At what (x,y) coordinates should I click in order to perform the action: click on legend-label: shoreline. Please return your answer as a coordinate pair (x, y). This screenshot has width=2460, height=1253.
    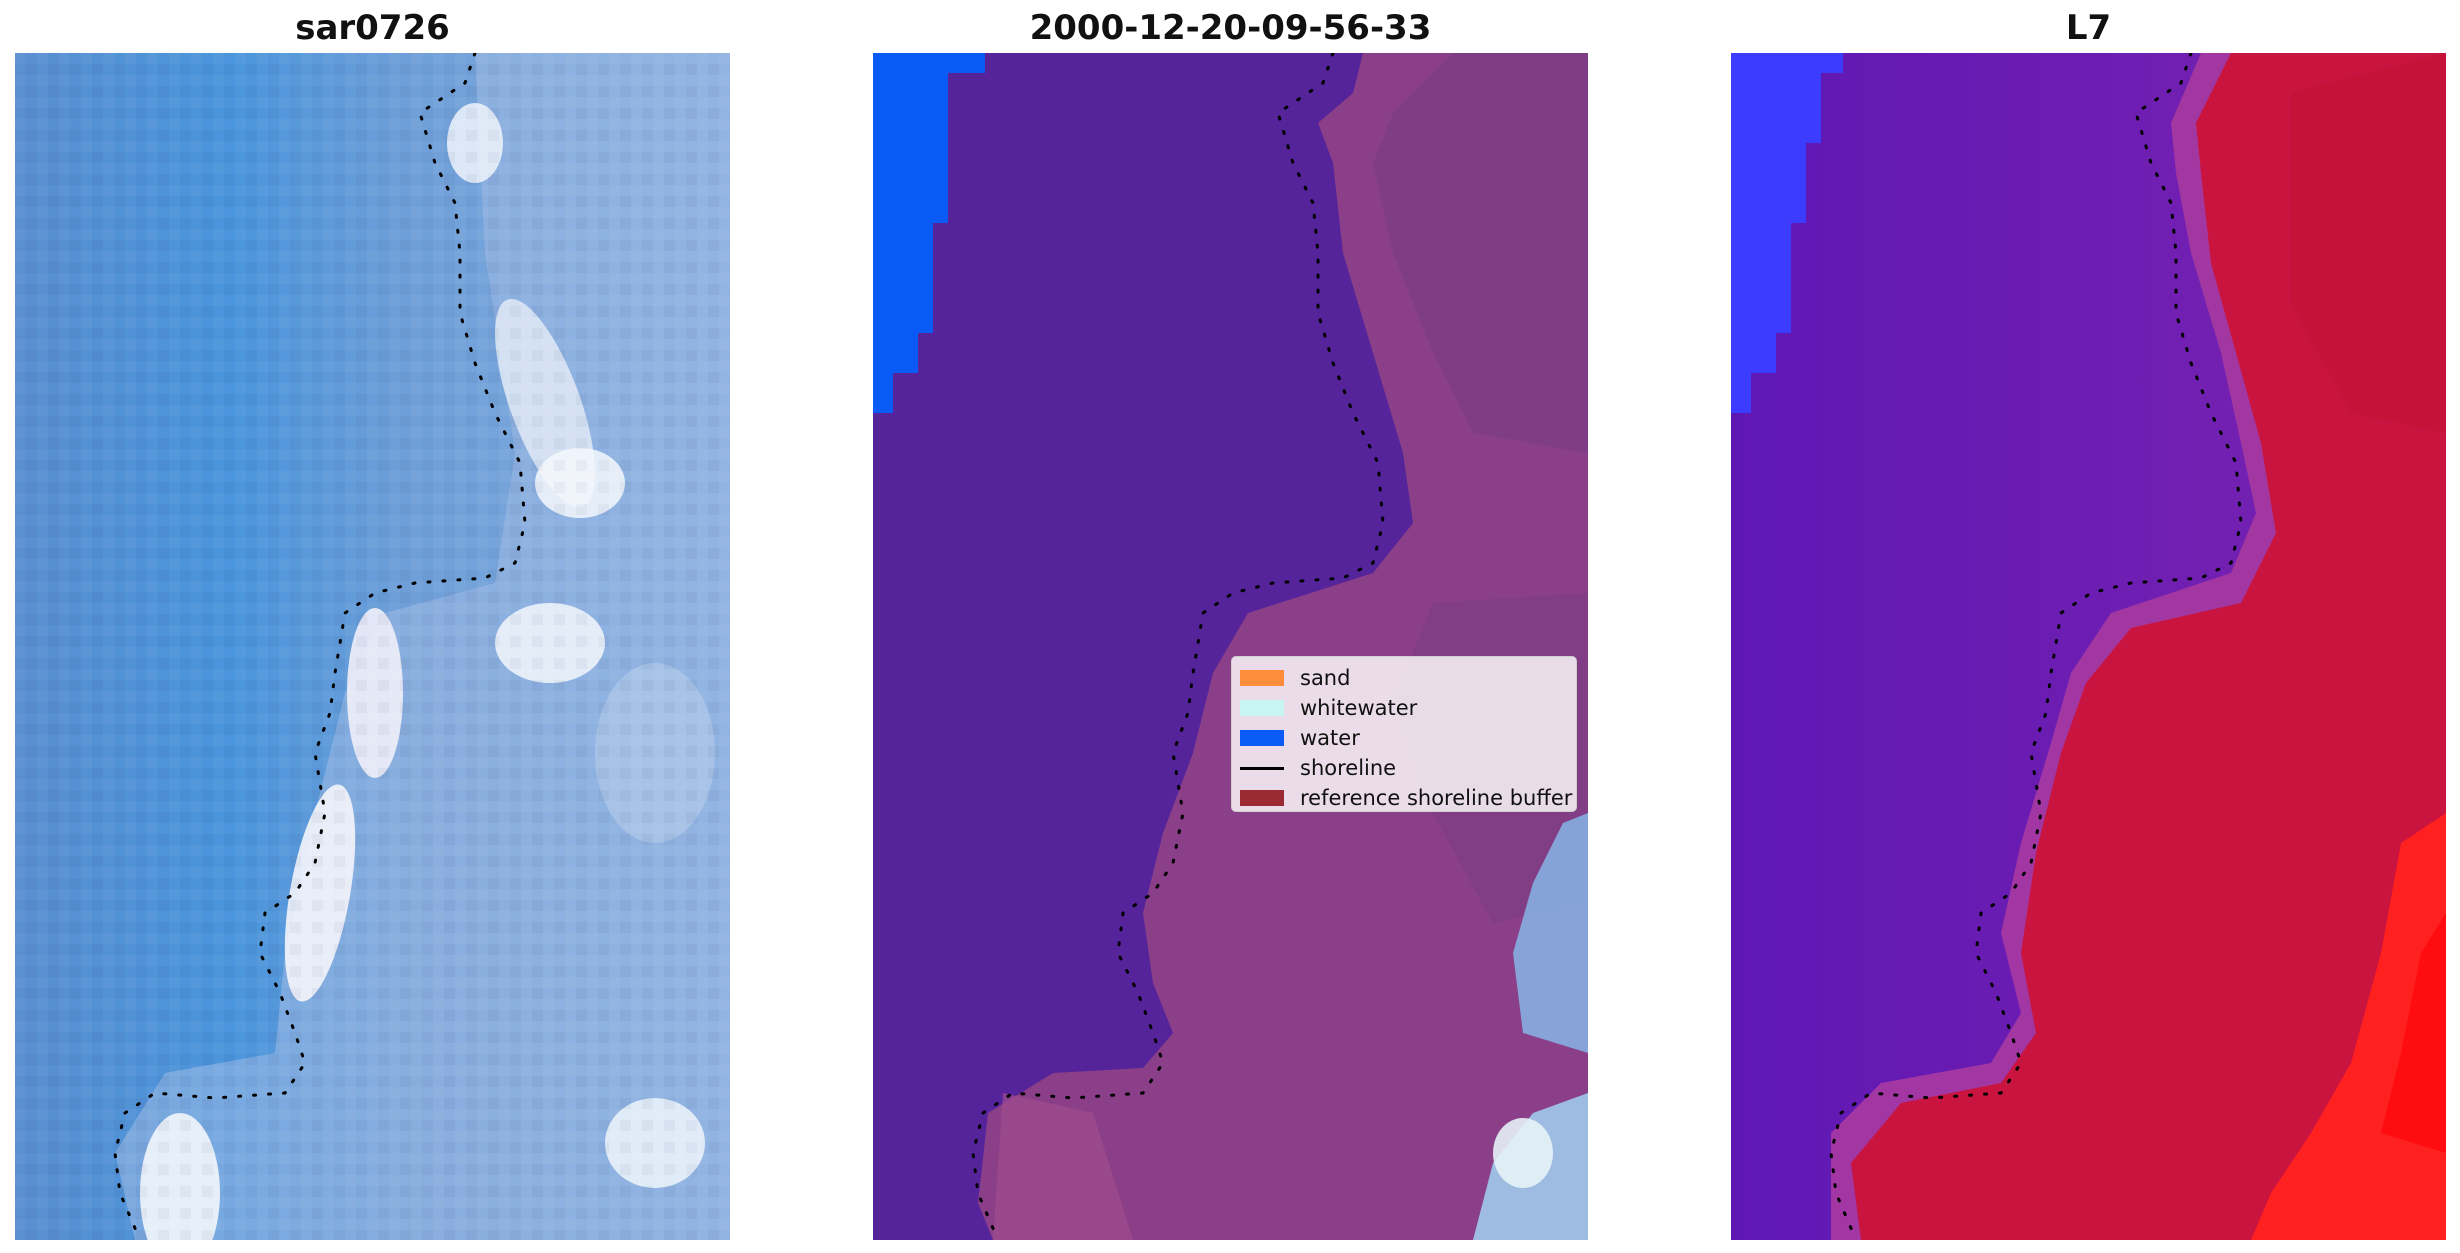
    Looking at the image, I should click on (1348, 768).